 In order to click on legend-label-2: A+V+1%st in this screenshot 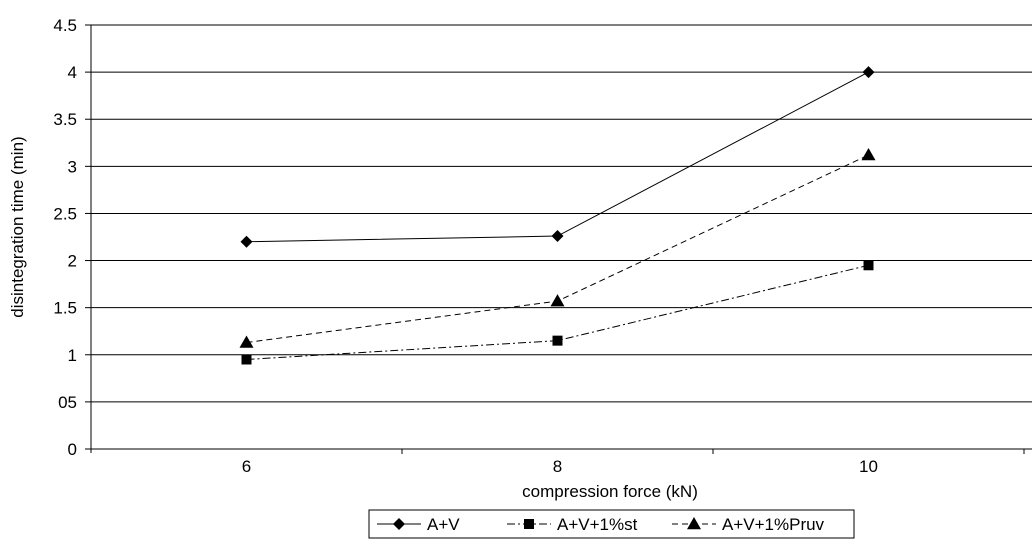, I will do `click(597, 524)`.